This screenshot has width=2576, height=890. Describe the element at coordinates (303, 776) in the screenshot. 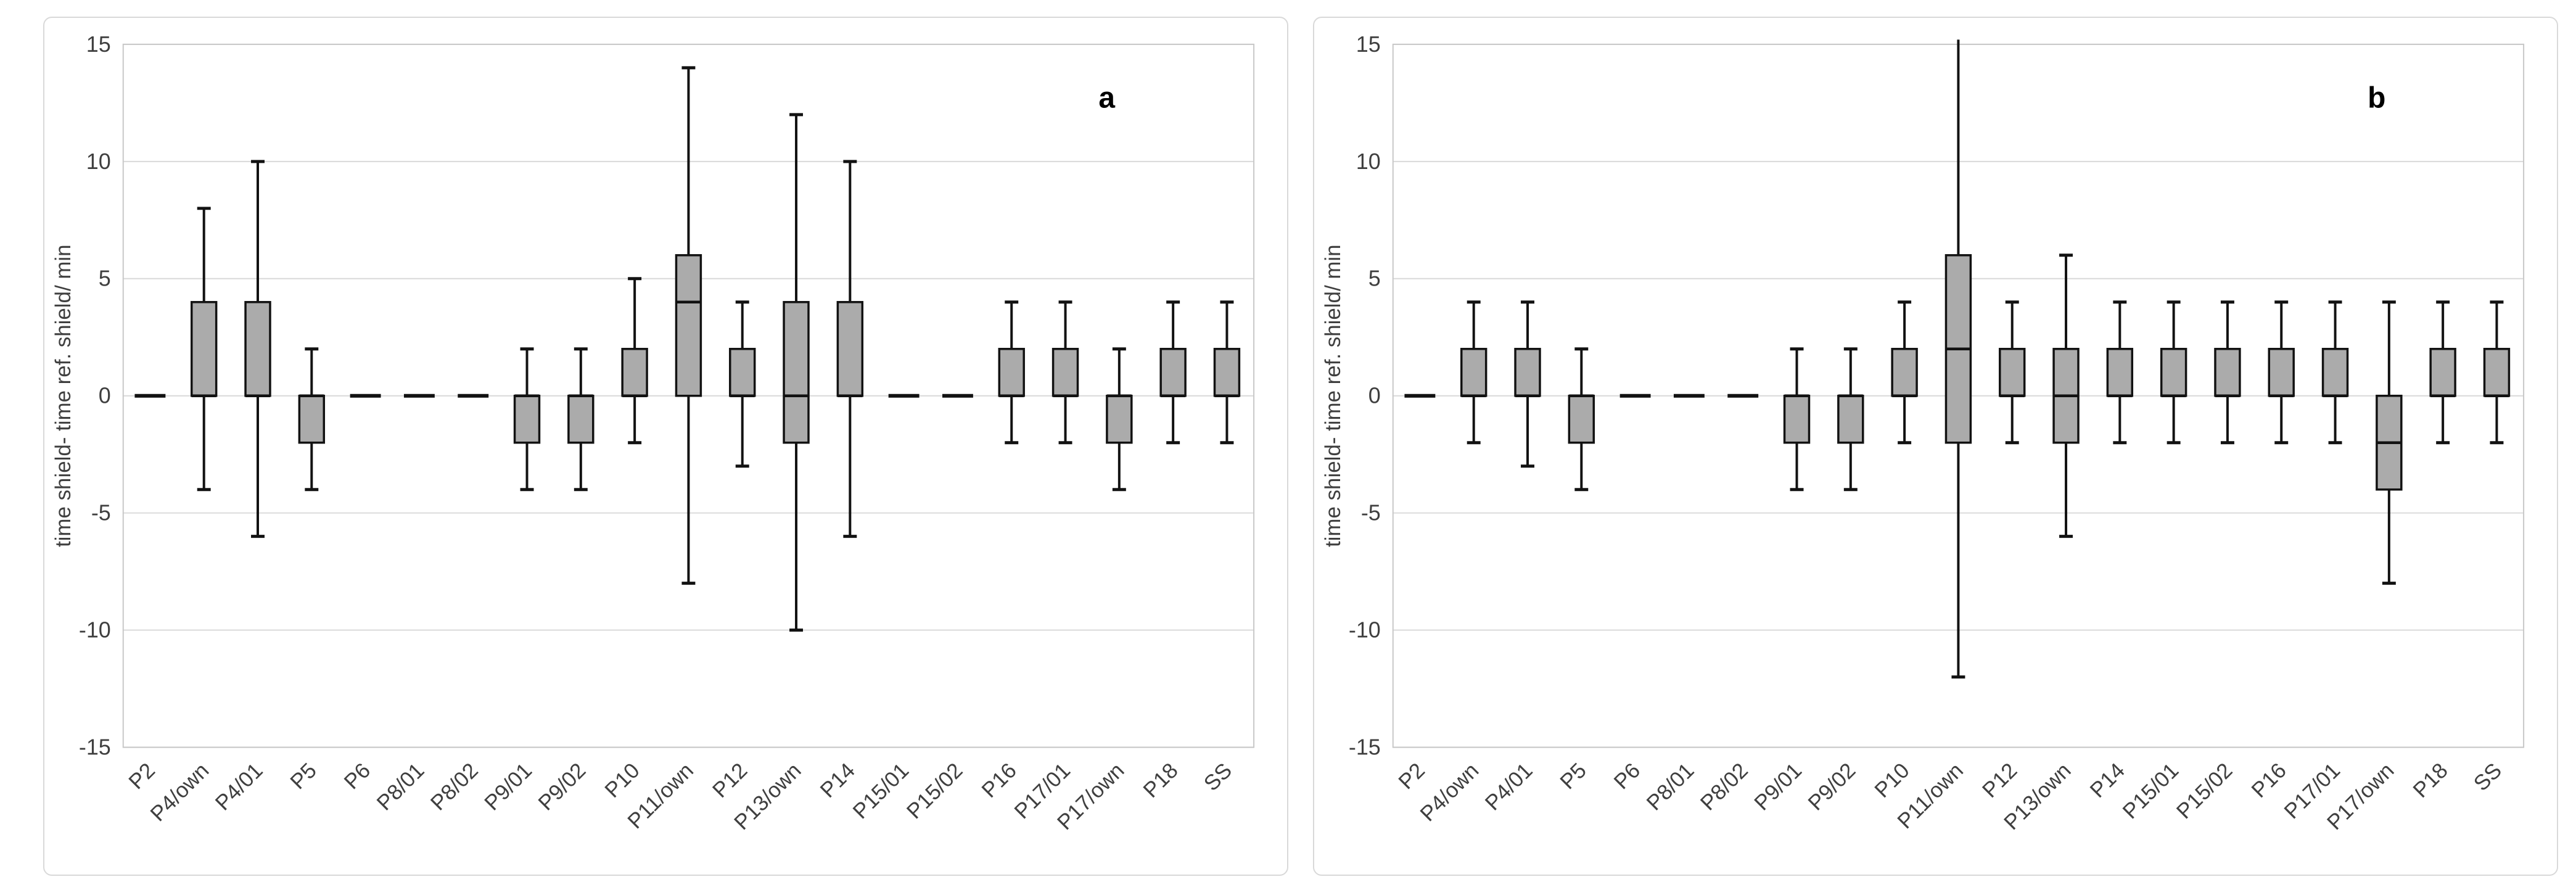

I see `x-tick-label: P5` at that location.